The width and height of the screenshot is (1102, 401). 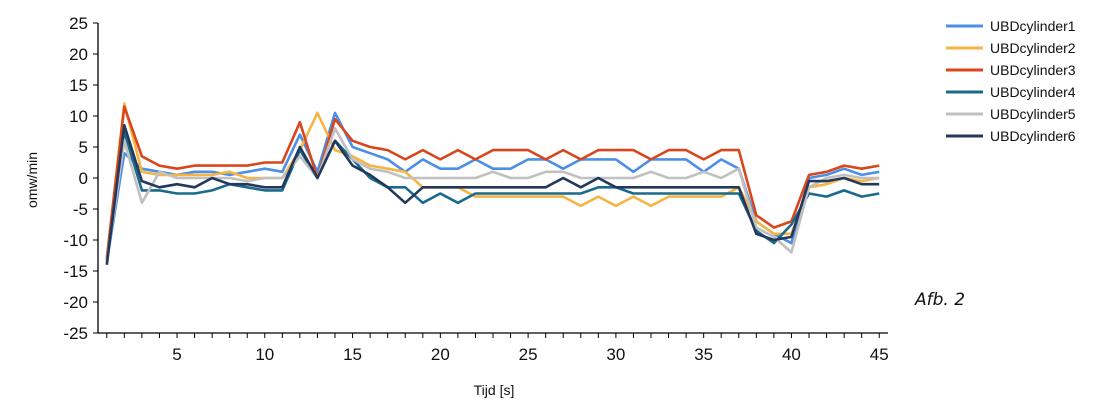 What do you see at coordinates (494, 390) in the screenshot?
I see `x-axis-title: Tijd [s]` at bounding box center [494, 390].